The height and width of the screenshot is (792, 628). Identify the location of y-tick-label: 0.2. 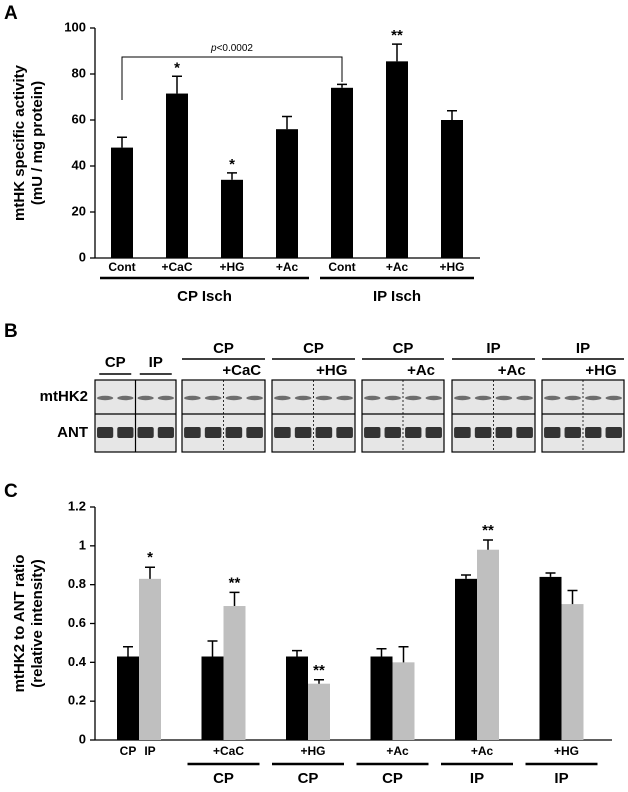
(77, 700).